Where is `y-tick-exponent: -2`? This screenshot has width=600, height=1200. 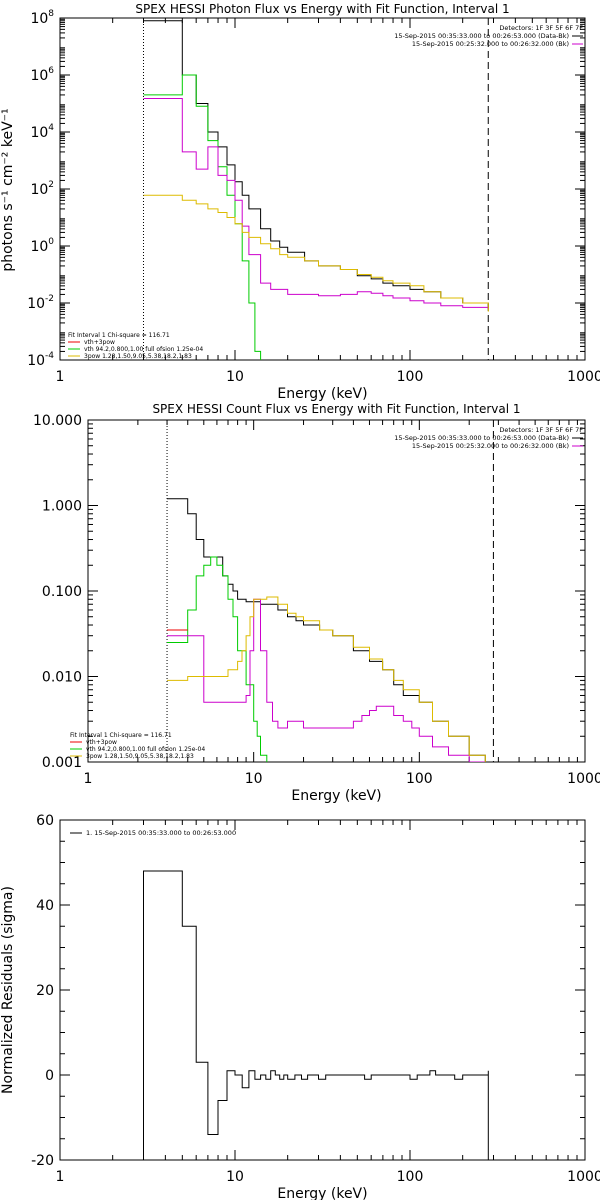
y-tick-exponent: -2 is located at coordinates (49, 299).